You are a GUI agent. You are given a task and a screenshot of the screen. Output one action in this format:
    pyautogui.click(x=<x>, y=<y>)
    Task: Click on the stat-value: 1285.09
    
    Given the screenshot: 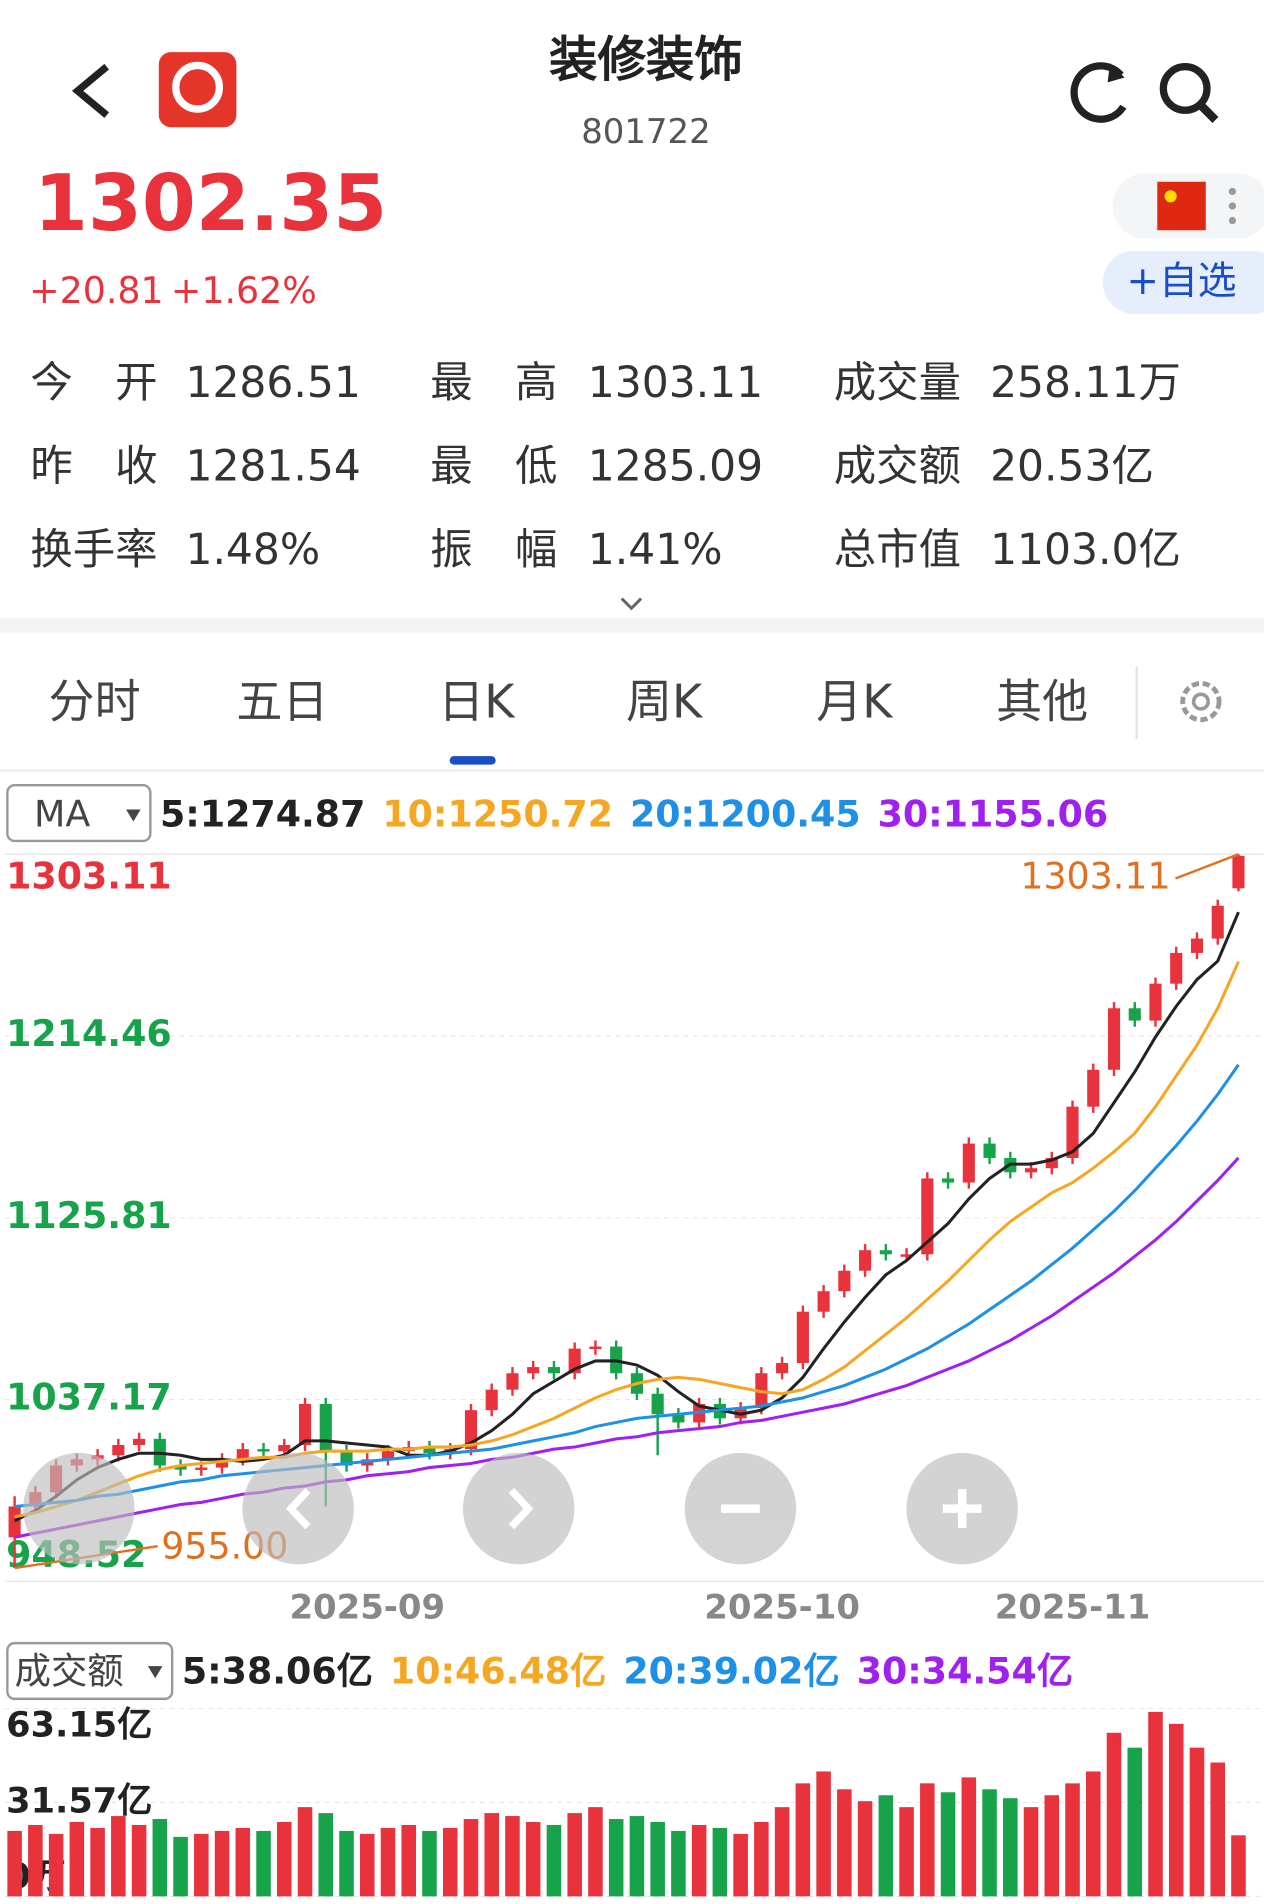 What is the action you would take?
    pyautogui.click(x=675, y=466)
    